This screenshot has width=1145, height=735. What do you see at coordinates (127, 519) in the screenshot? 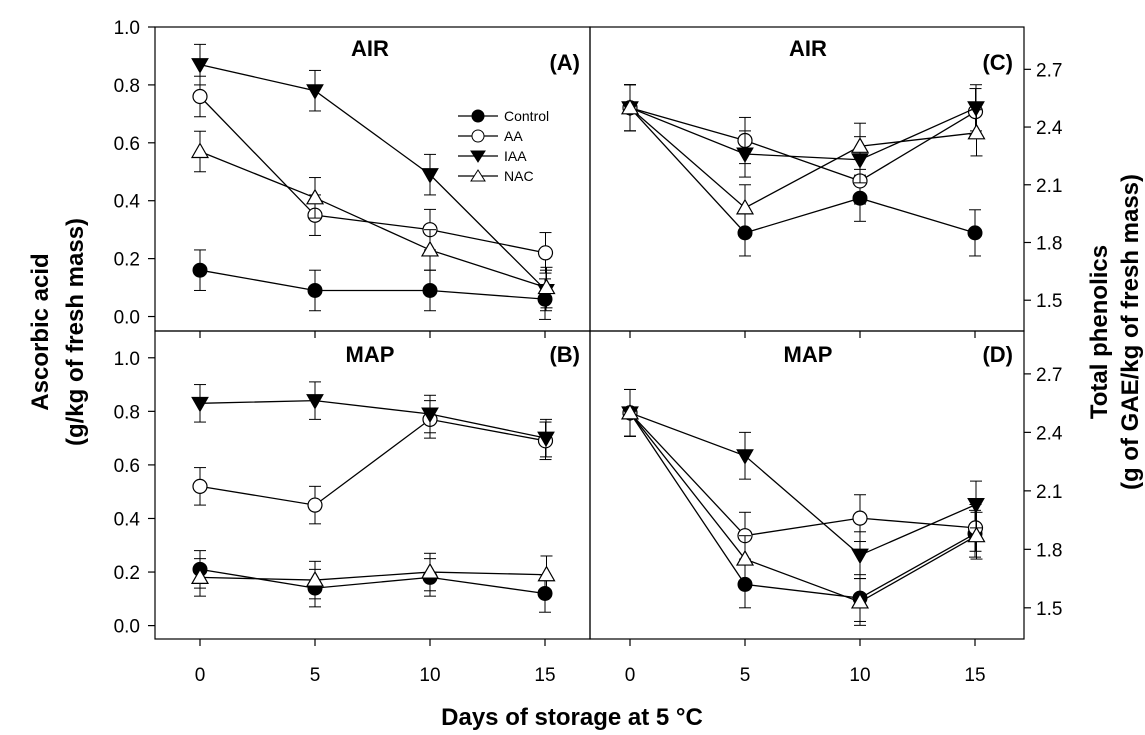
I see `panel-b-ytick-label-0-4: 0.4` at bounding box center [127, 519].